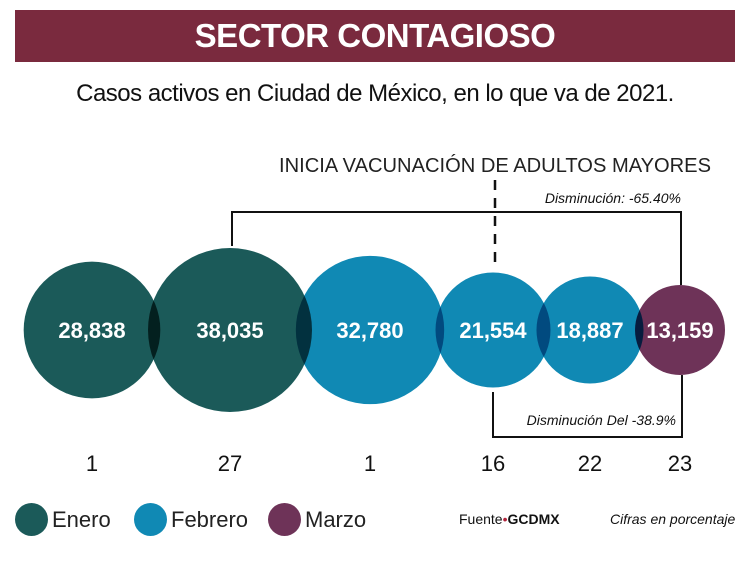 The height and width of the screenshot is (561, 750). Describe the element at coordinates (284, 519) in the screenshot. I see `legend-swatch-marzo` at that location.